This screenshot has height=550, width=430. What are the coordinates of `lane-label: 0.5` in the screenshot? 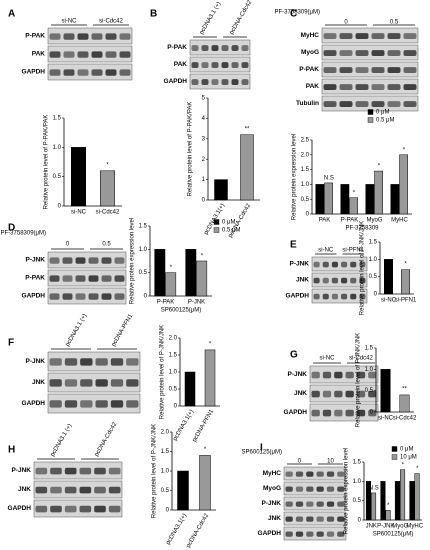 It's located at (106, 245).